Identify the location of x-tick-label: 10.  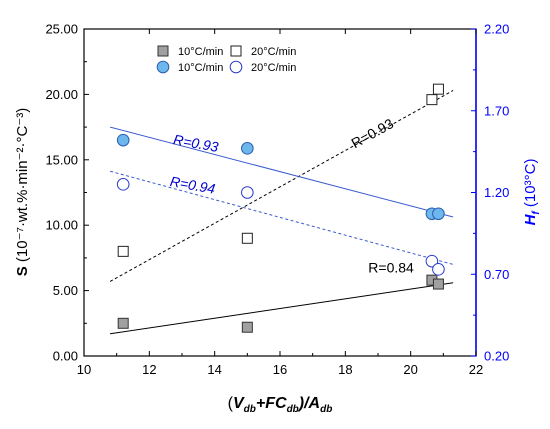
(84, 369).